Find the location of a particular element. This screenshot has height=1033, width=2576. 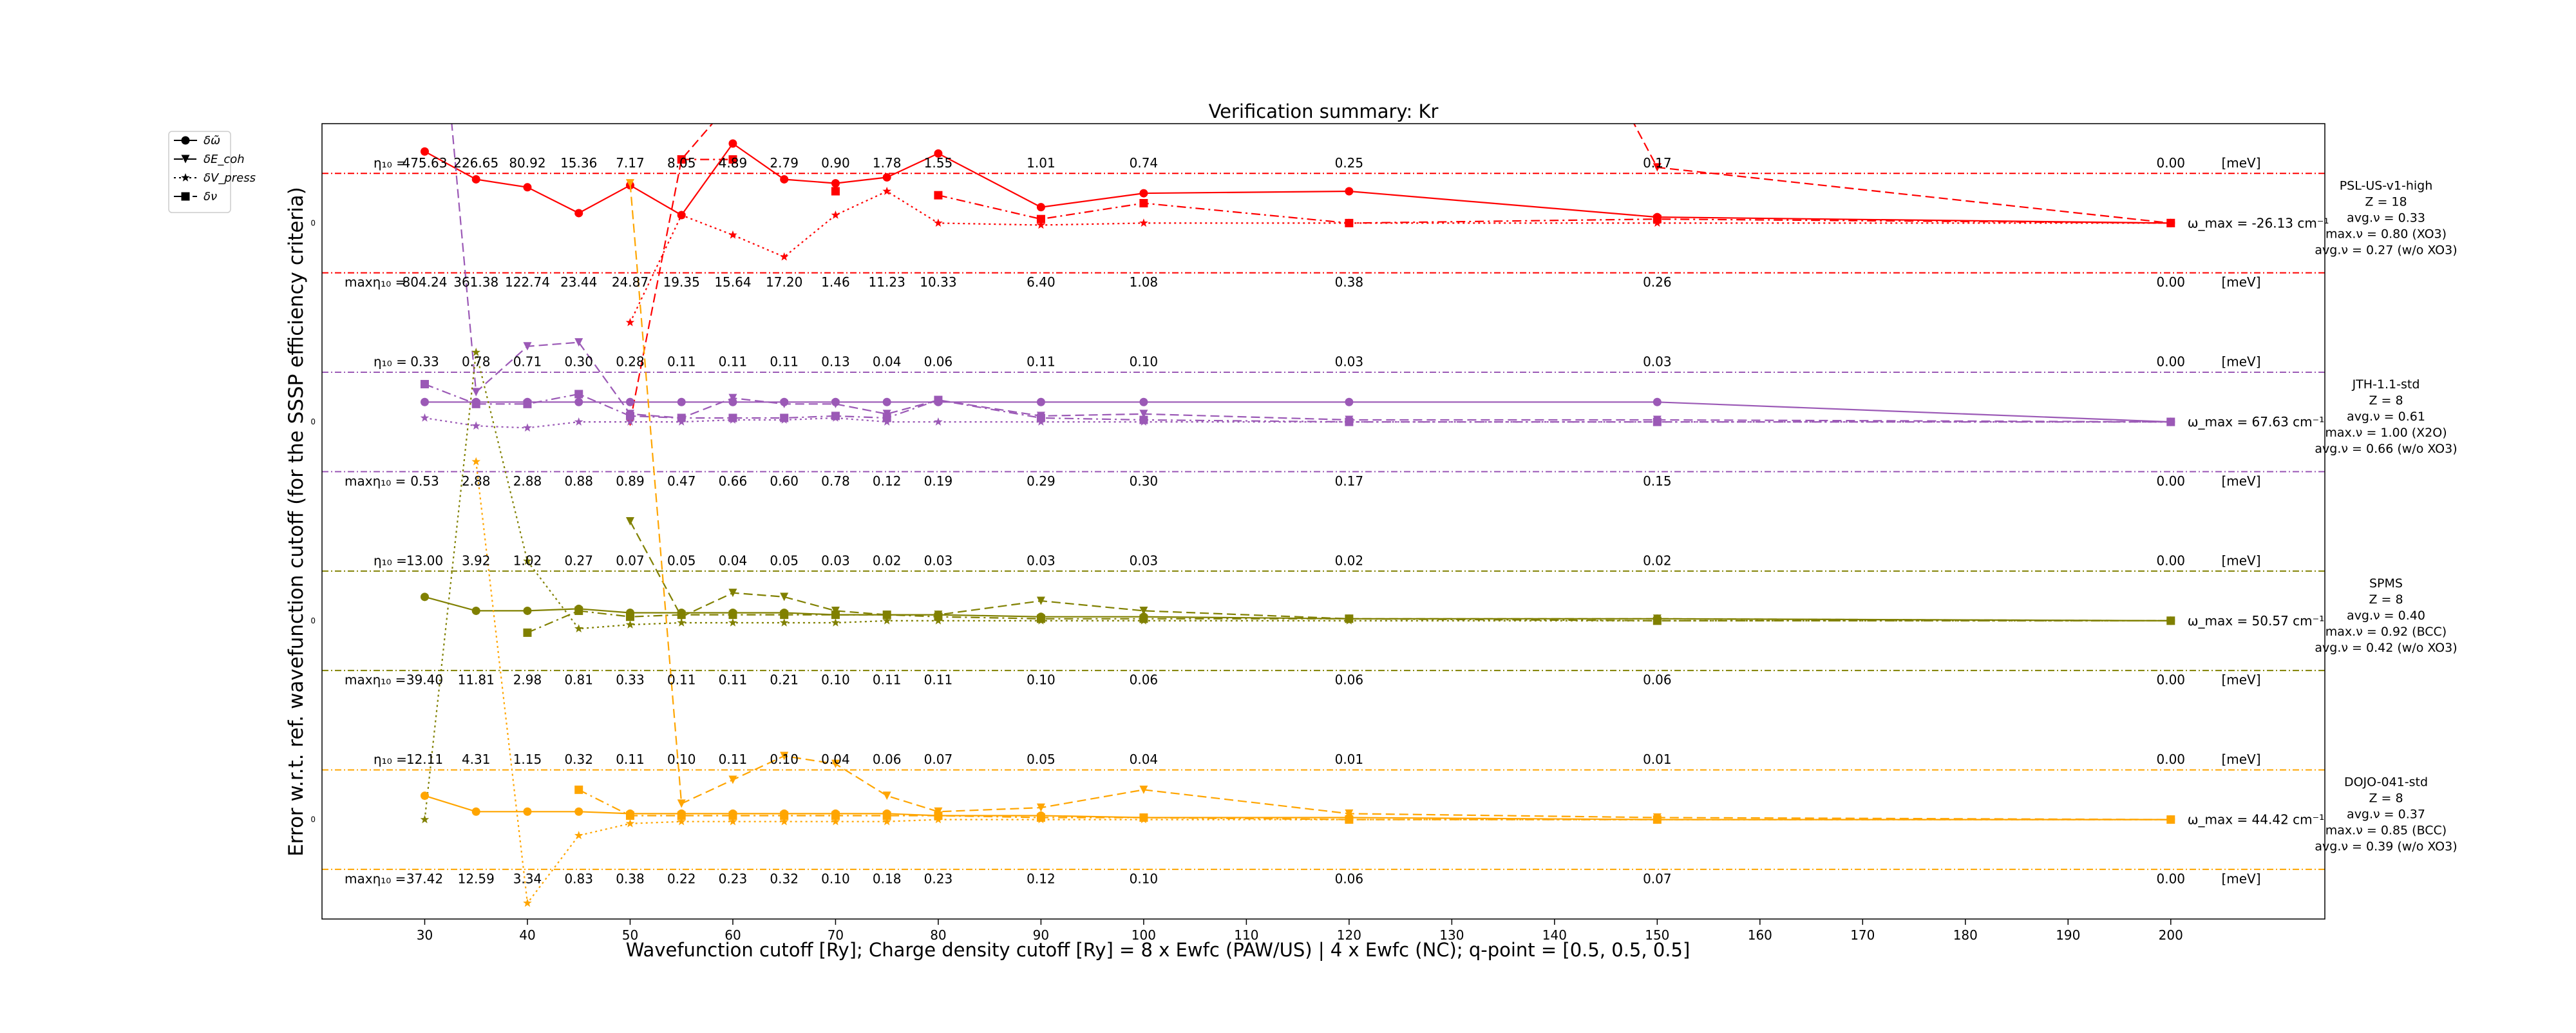

nu-line is located at coordinates (1297, 403).